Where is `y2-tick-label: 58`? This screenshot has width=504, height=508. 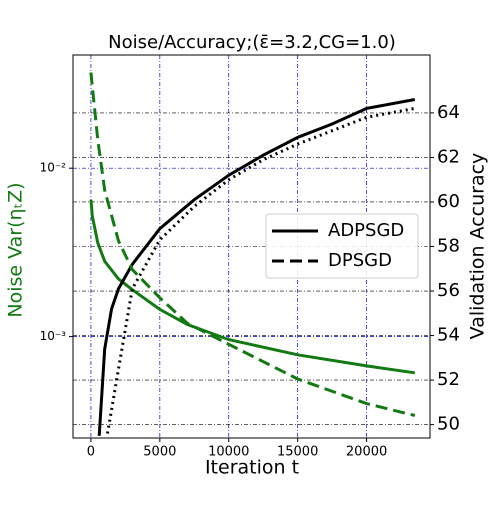 y2-tick-label: 58 is located at coordinates (448, 246).